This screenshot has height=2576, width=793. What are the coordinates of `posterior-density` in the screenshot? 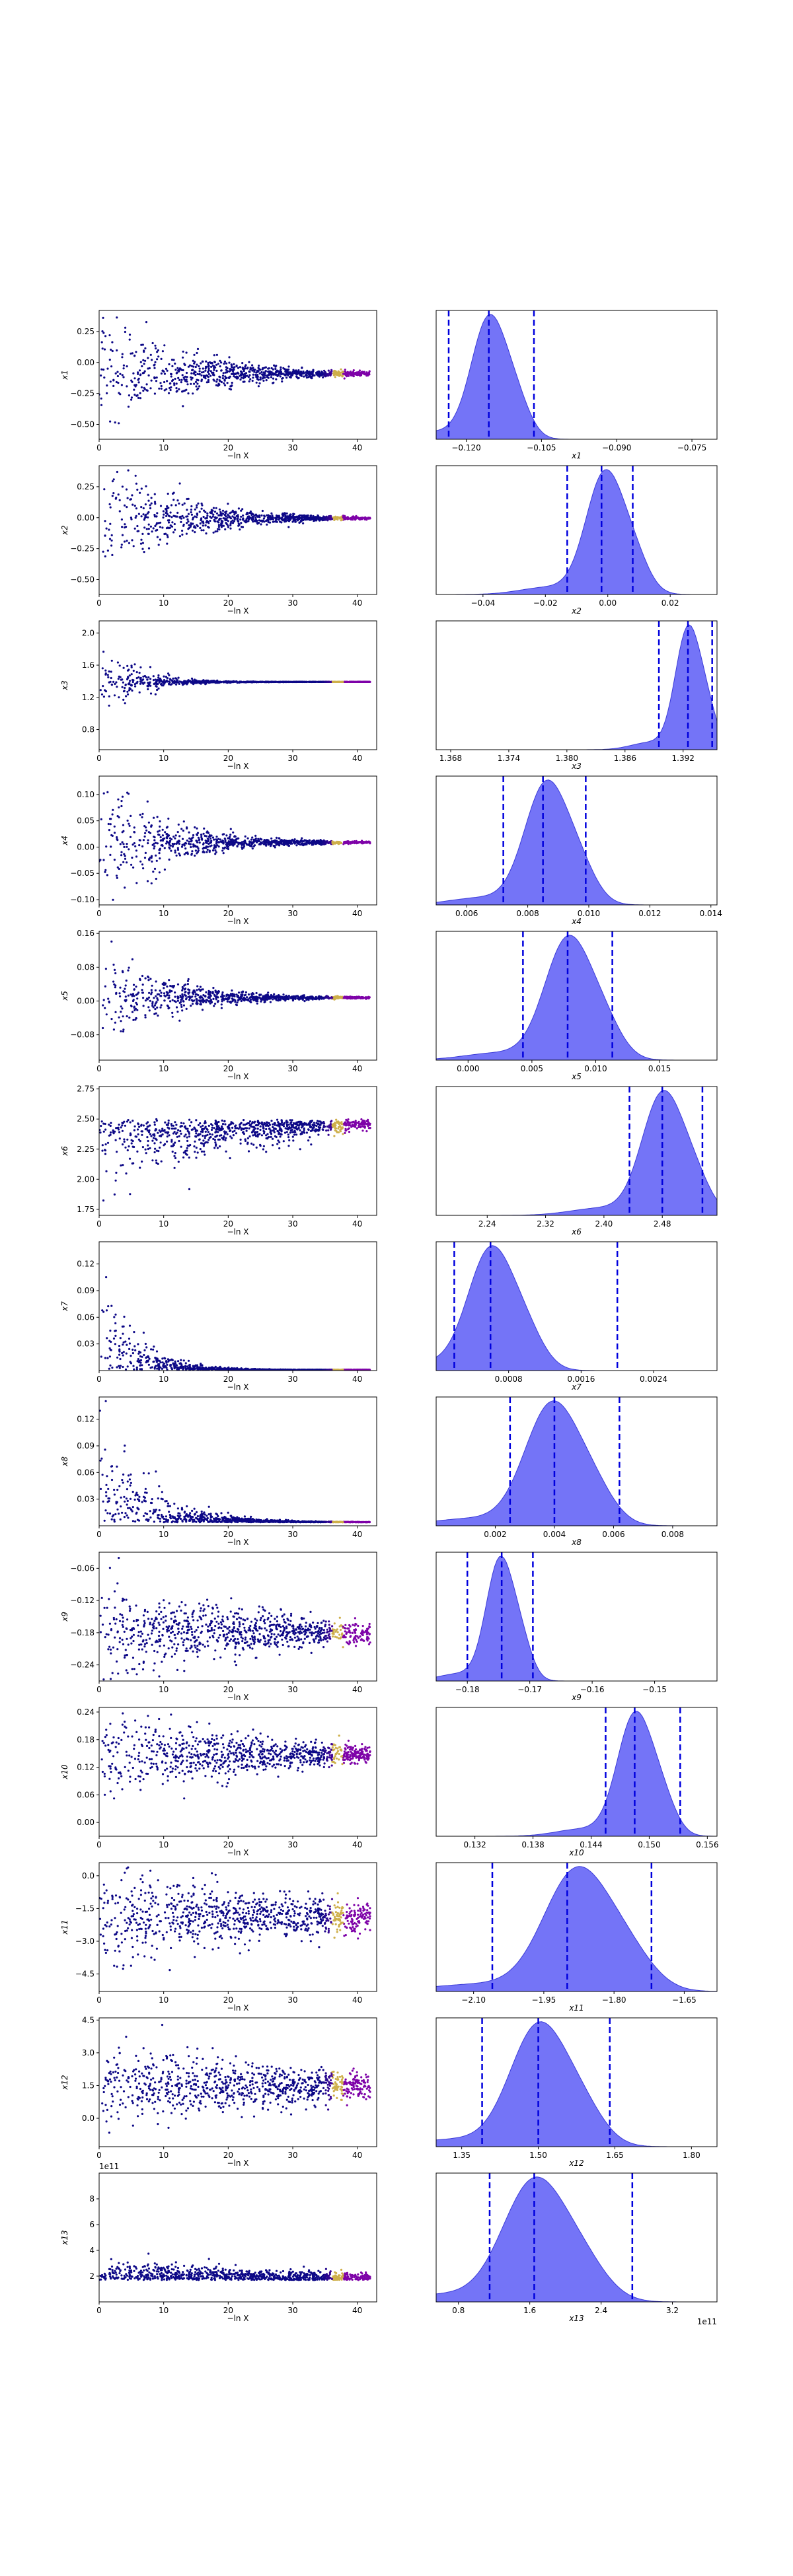 It's located at (577, 687).